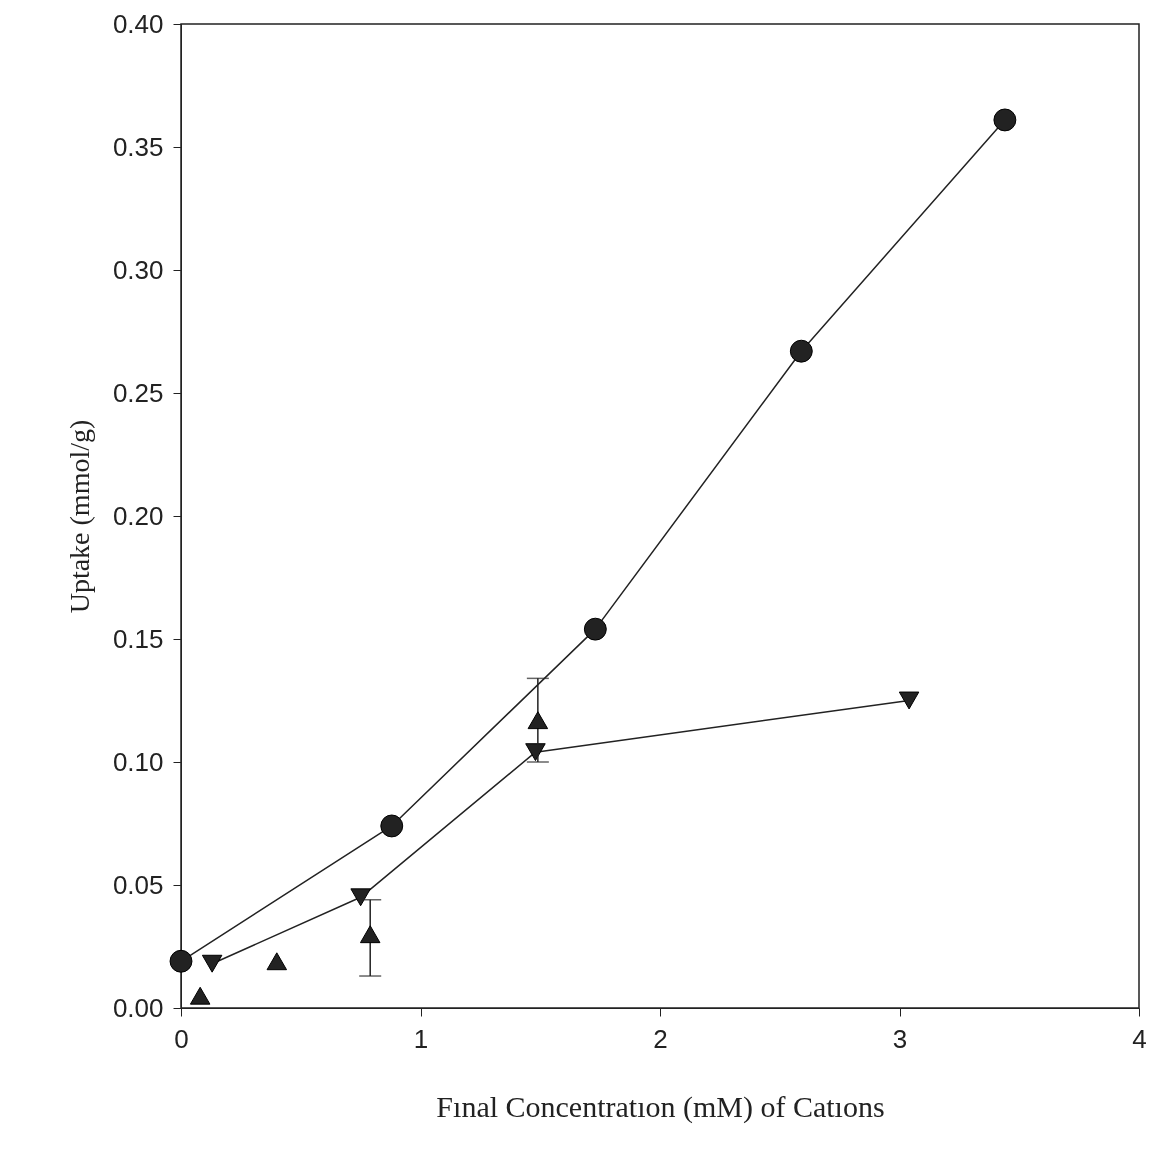 The height and width of the screenshot is (1158, 1152). What do you see at coordinates (138, 761) in the screenshot?
I see `y-tick-label: 0.10` at bounding box center [138, 761].